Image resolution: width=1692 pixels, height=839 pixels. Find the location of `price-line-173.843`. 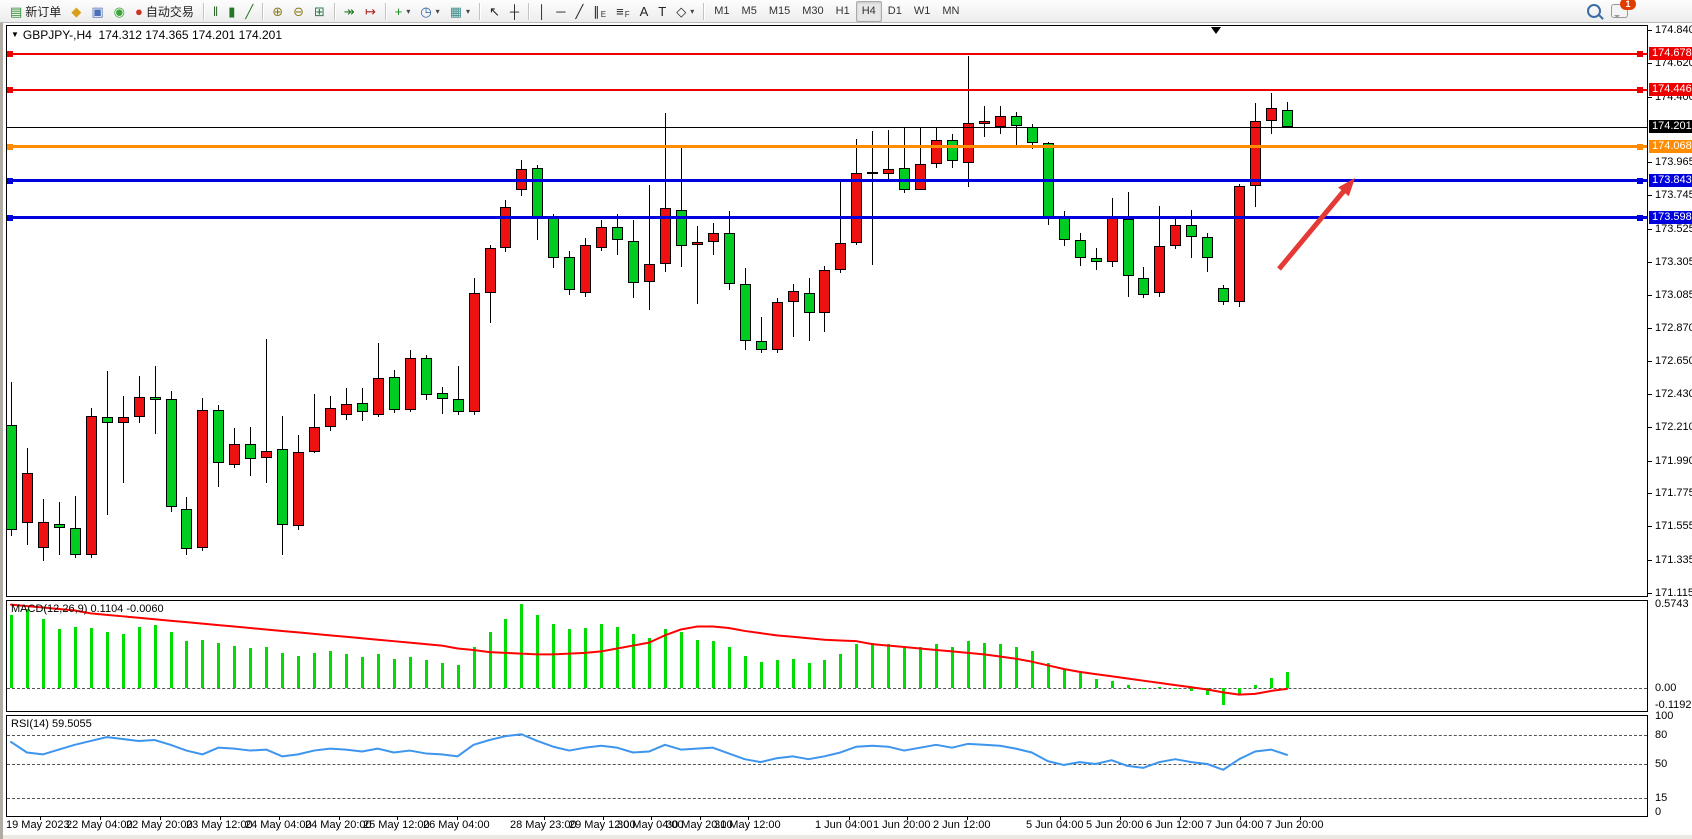

price-line-173.843 is located at coordinates (827, 181).